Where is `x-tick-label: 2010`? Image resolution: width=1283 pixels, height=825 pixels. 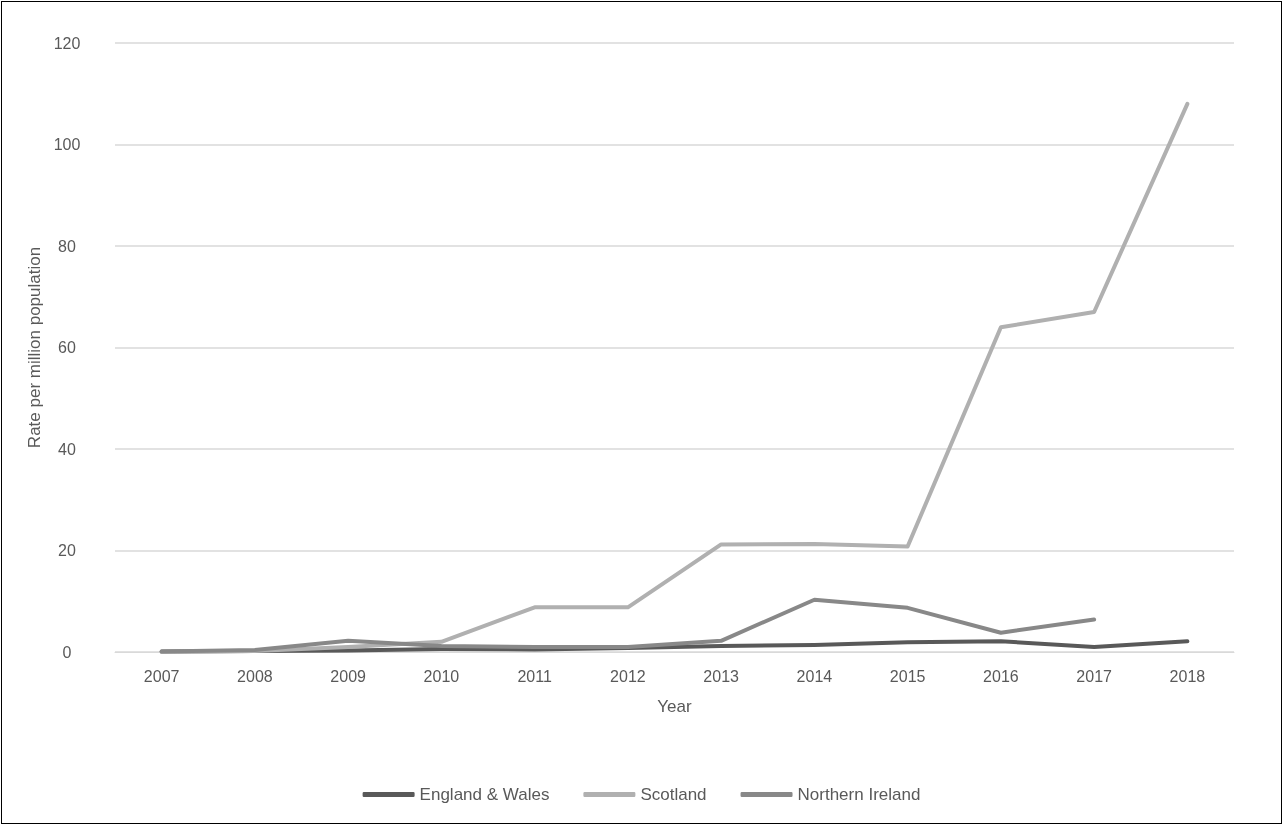
x-tick-label: 2010 is located at coordinates (441, 676).